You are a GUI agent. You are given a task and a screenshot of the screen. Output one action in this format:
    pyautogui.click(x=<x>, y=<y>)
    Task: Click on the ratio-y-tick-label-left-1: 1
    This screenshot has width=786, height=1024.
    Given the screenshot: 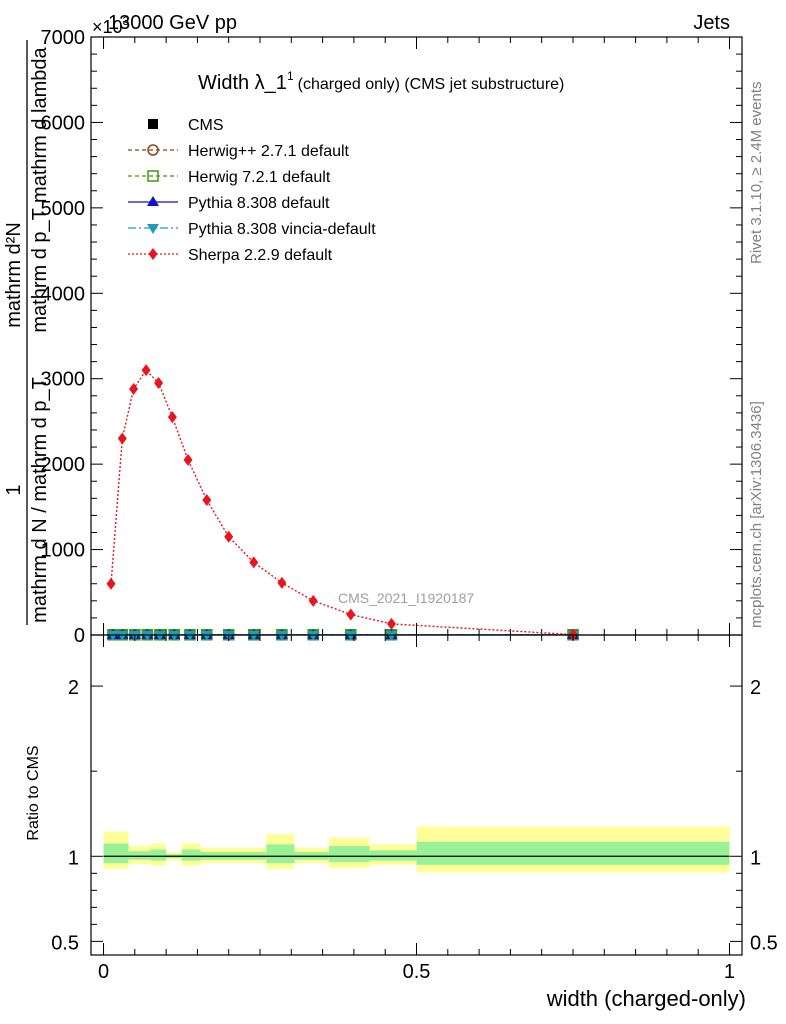 What is the action you would take?
    pyautogui.click(x=73, y=858)
    